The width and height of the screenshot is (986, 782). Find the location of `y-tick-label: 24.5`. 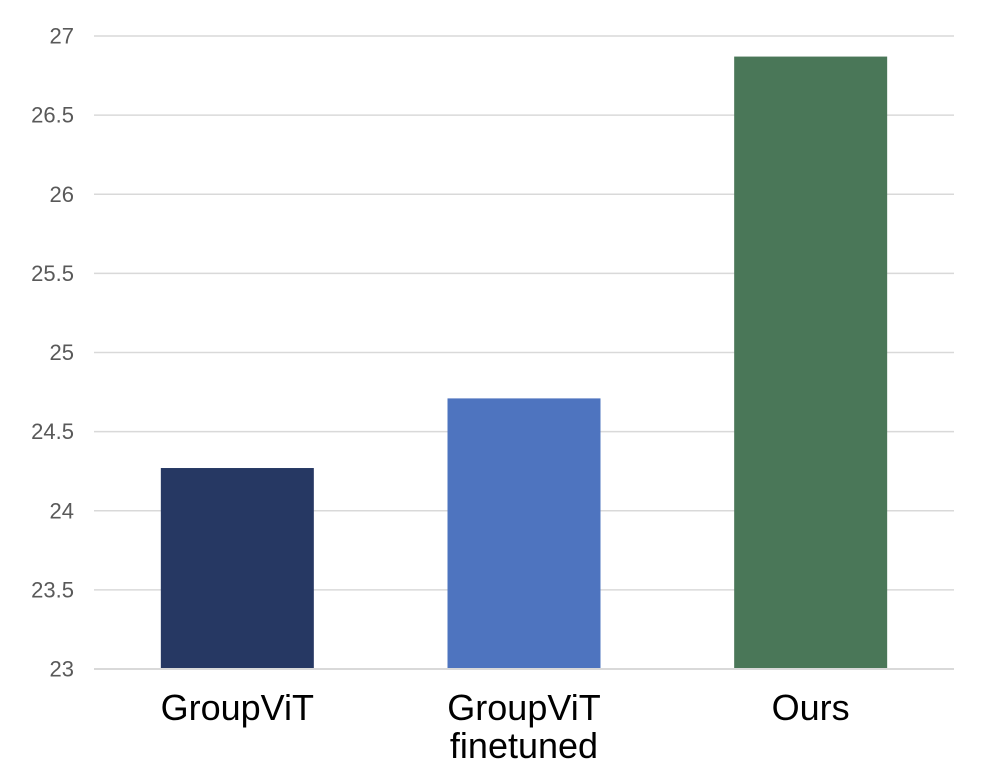

y-tick-label: 24.5 is located at coordinates (52, 431).